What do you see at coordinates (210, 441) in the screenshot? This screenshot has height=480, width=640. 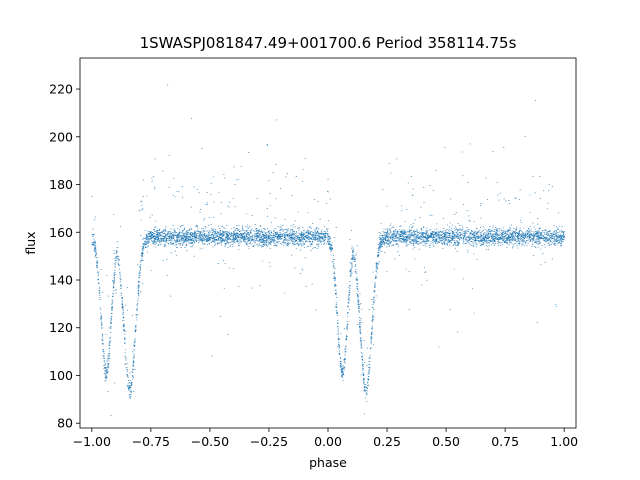 I see `x-tick-label: −0.50` at bounding box center [210, 441].